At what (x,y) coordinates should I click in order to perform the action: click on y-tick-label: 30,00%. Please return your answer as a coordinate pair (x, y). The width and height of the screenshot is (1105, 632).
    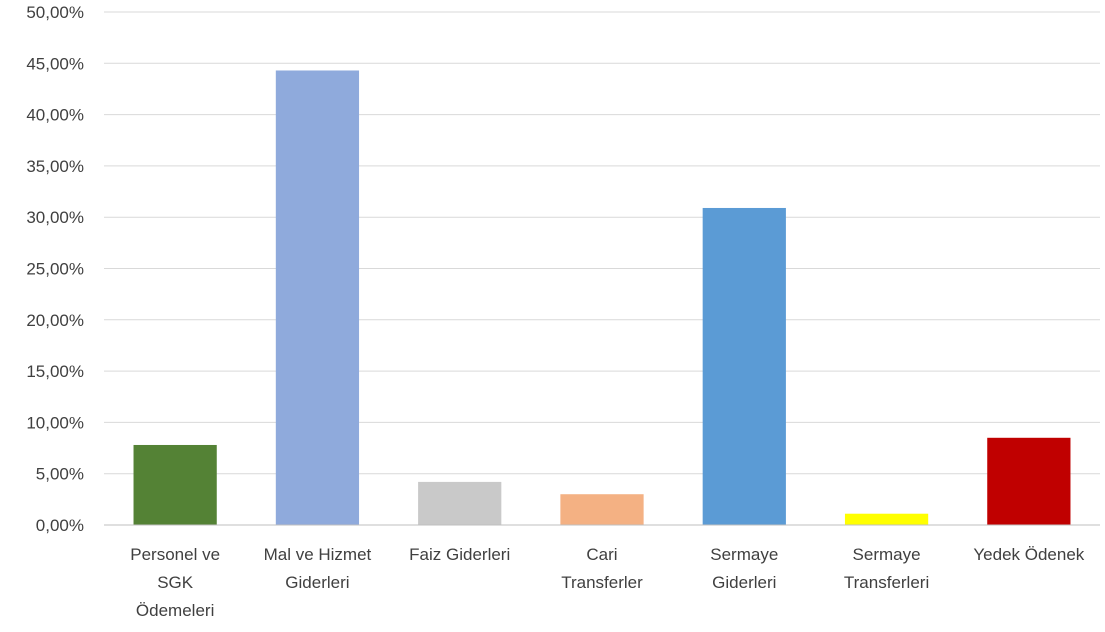
    Looking at the image, I should click on (55, 217).